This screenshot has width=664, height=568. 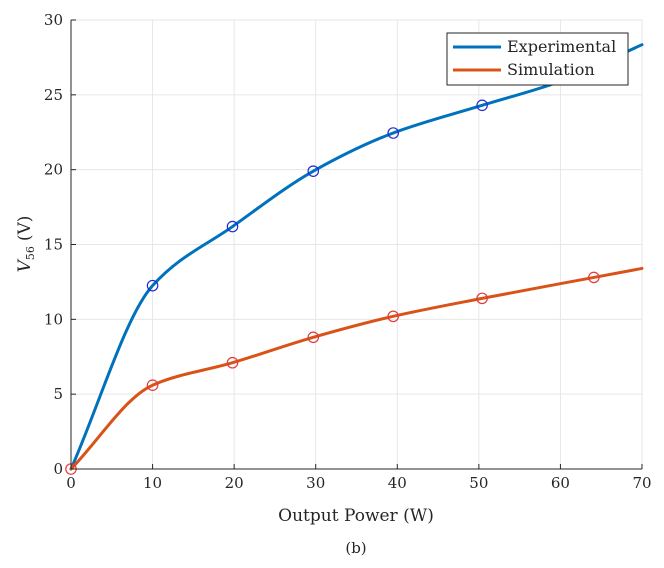 What do you see at coordinates (551, 69) in the screenshot?
I see `legend-label-simulation: Simulation` at bounding box center [551, 69].